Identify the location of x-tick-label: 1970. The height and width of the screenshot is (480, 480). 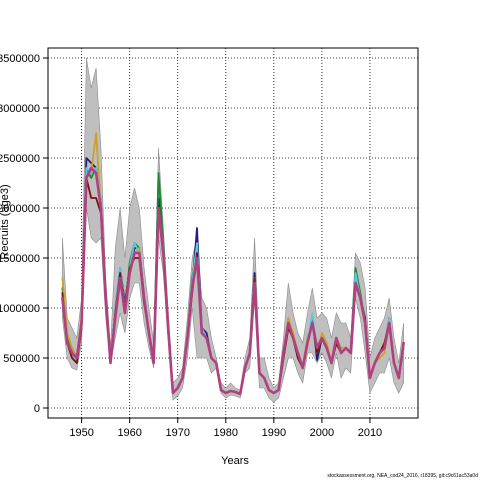
(177, 433).